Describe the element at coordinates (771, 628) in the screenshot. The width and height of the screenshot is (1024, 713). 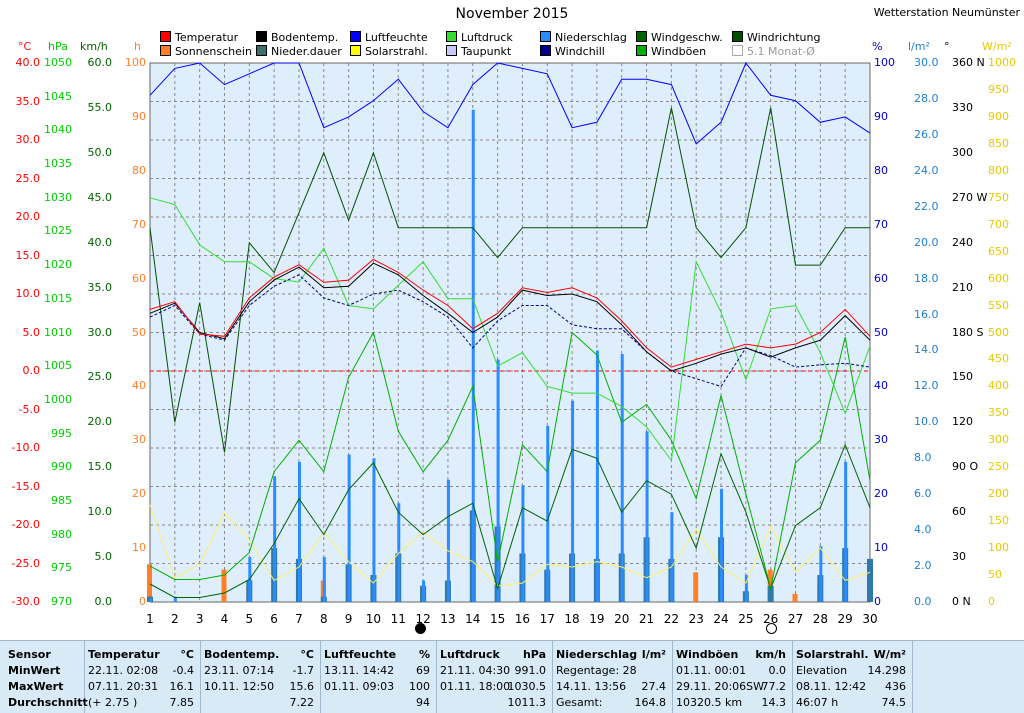
I see `full-moon-icon` at that location.